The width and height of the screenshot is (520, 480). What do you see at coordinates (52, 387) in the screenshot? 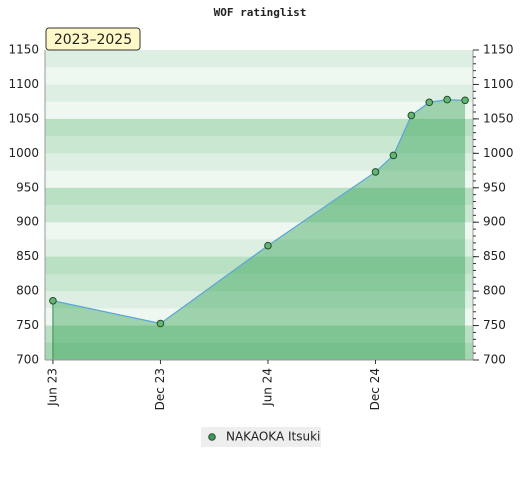
I see `x-tick-label: Jun 23` at bounding box center [52, 387].